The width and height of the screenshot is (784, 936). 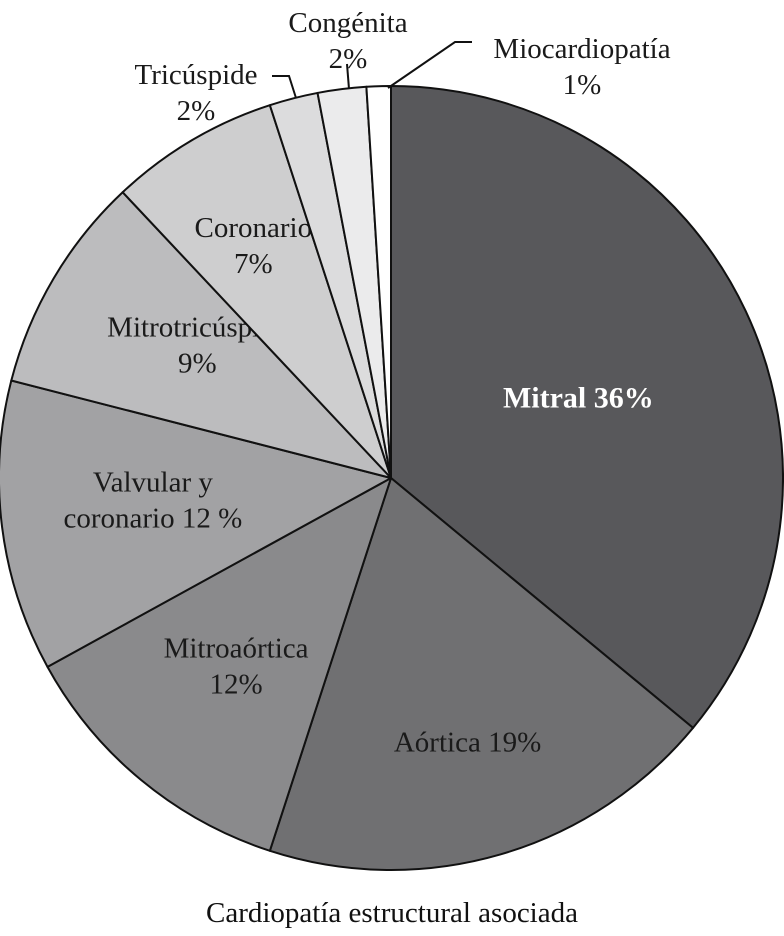 I want to click on slice-label-aortica-19: Aórtica 19%, so click(x=467, y=743).